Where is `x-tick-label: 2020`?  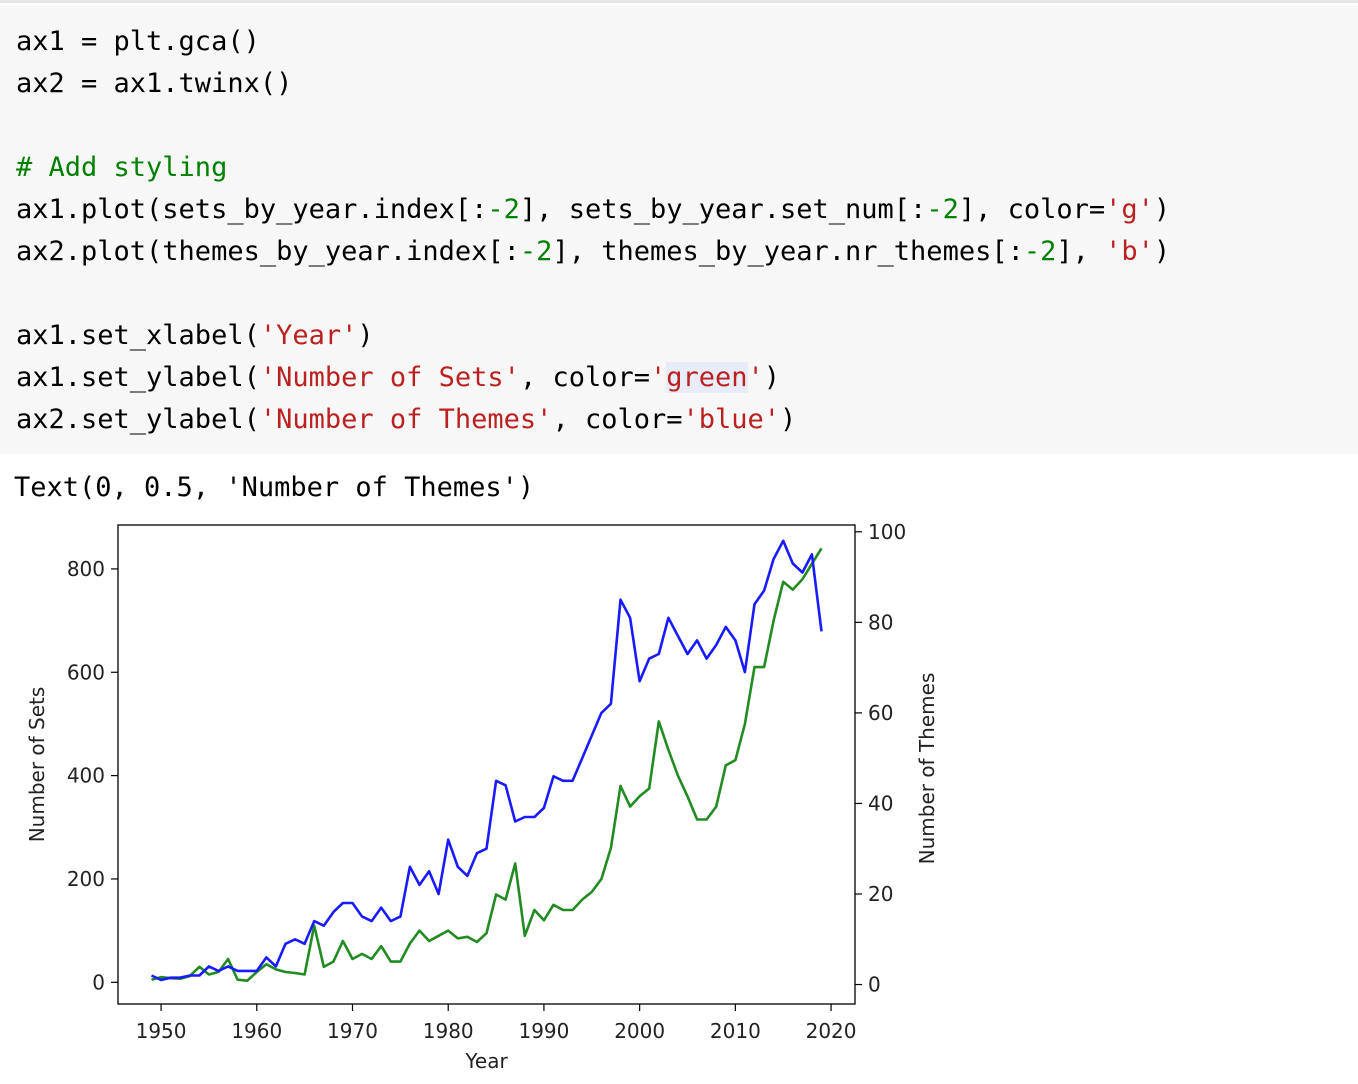 x-tick-label: 2020 is located at coordinates (831, 1031).